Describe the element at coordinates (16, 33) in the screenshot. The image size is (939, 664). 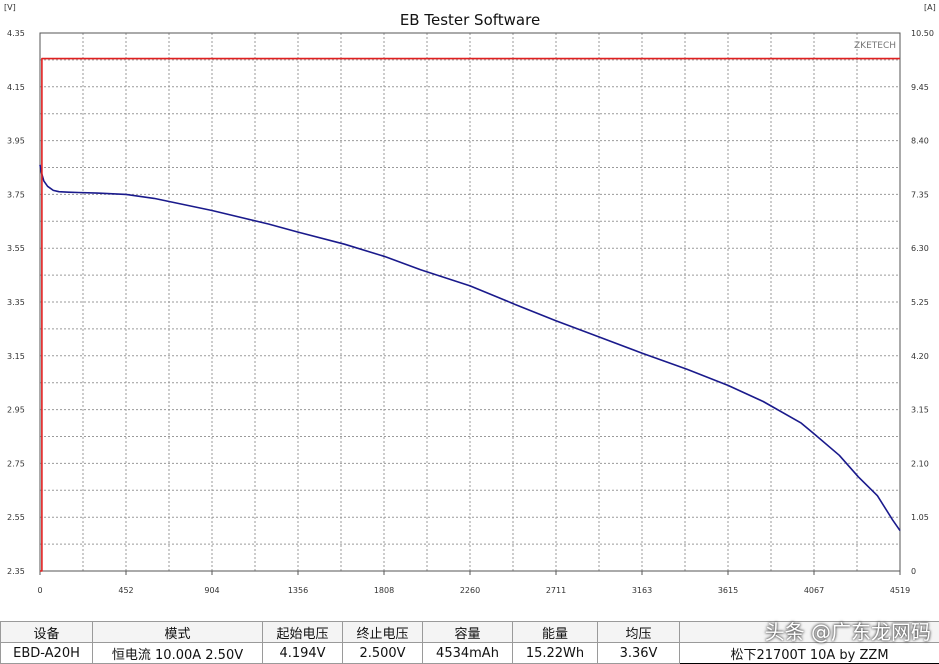
I see `y-left-tick-label: 4.35` at that location.